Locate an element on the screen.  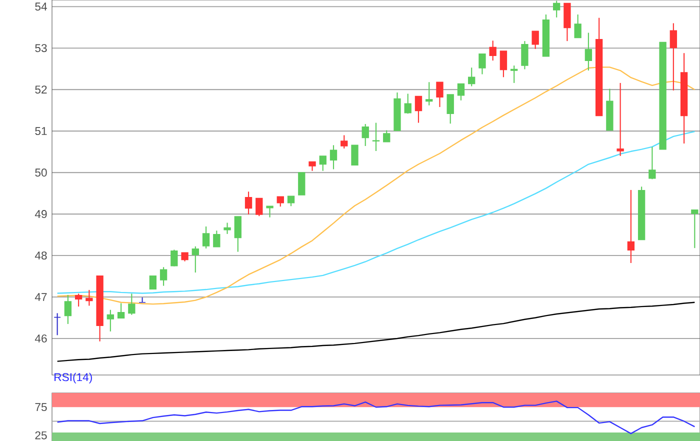
y-tick-label: 47 is located at coordinates (40, 297).